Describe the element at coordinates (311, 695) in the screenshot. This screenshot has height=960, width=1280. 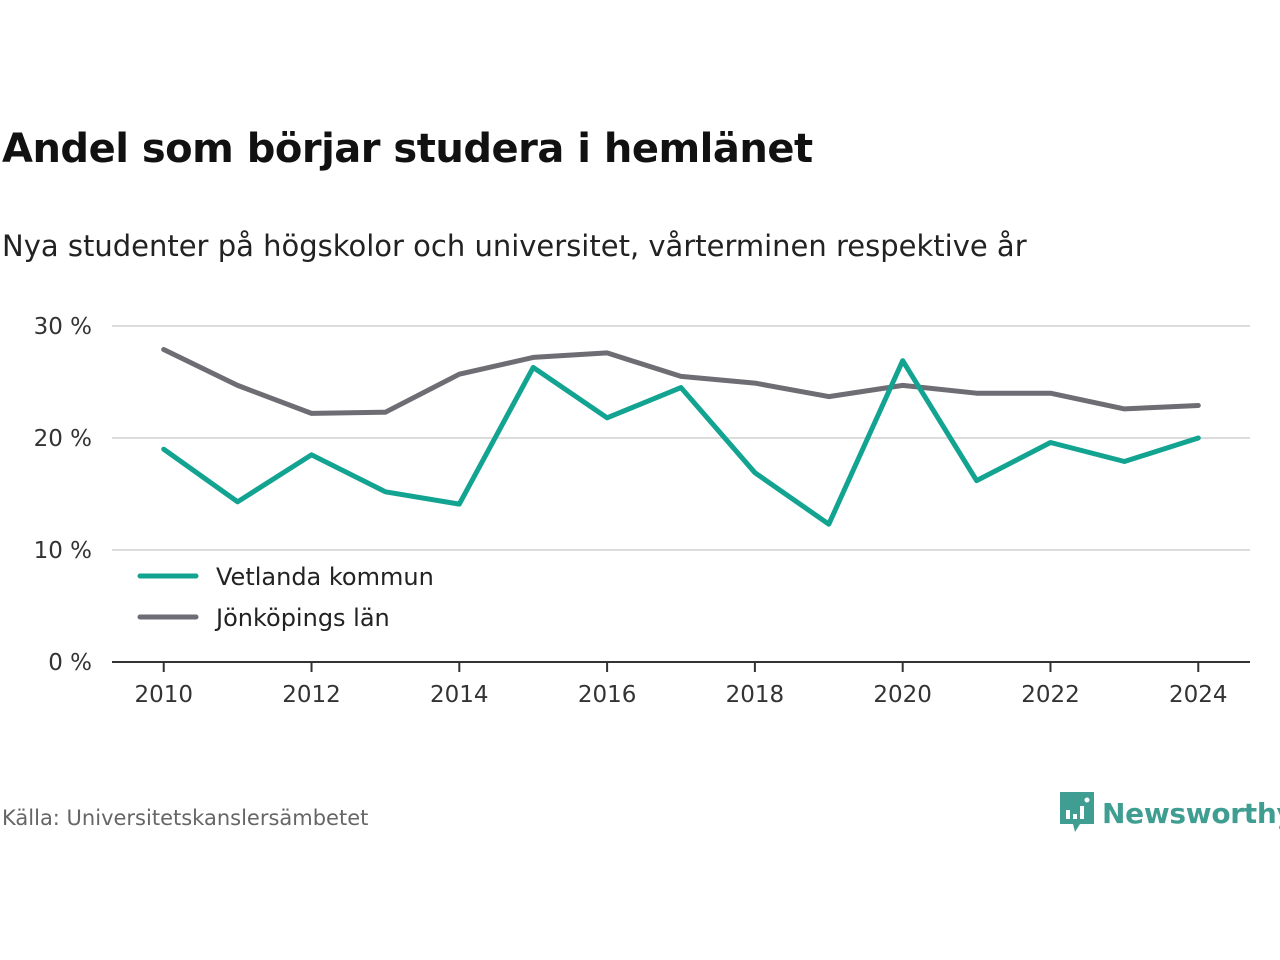
I see `x-tick-label: 2012` at that location.